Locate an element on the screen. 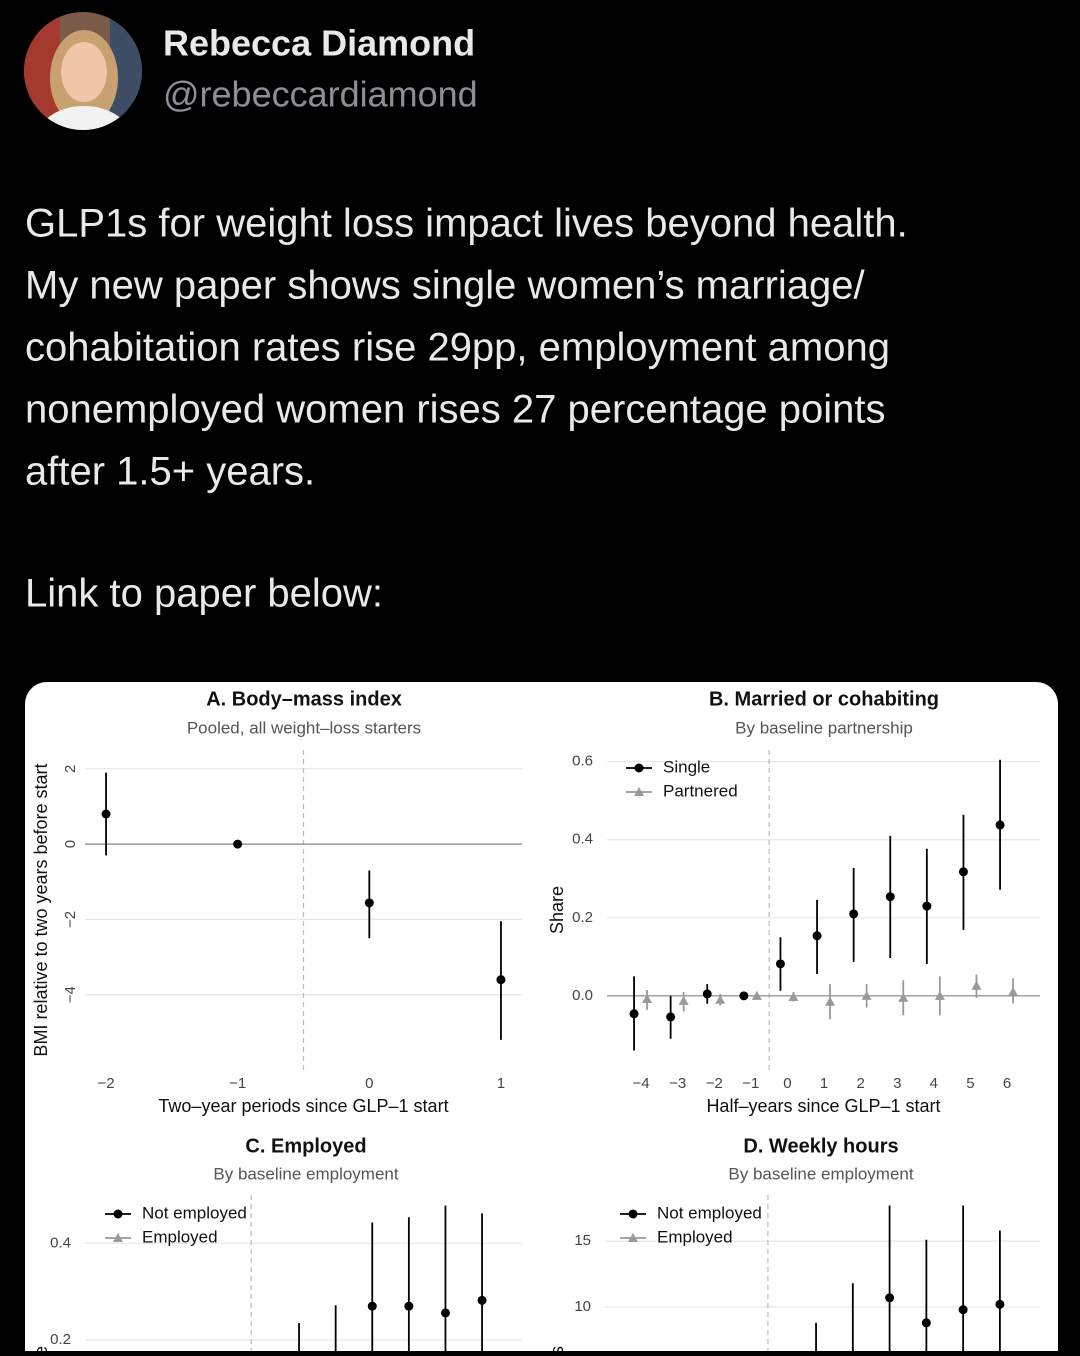 This screenshot has height=1356, width=1080. panel-title: B. Married or cohabiting is located at coordinates (824, 699).